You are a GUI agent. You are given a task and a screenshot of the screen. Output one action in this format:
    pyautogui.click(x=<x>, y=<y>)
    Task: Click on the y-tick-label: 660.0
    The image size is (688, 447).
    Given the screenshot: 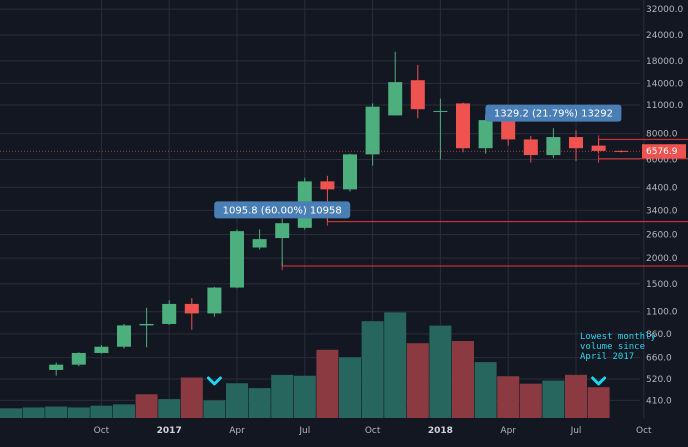 What is the action you would take?
    pyautogui.click(x=659, y=359)
    